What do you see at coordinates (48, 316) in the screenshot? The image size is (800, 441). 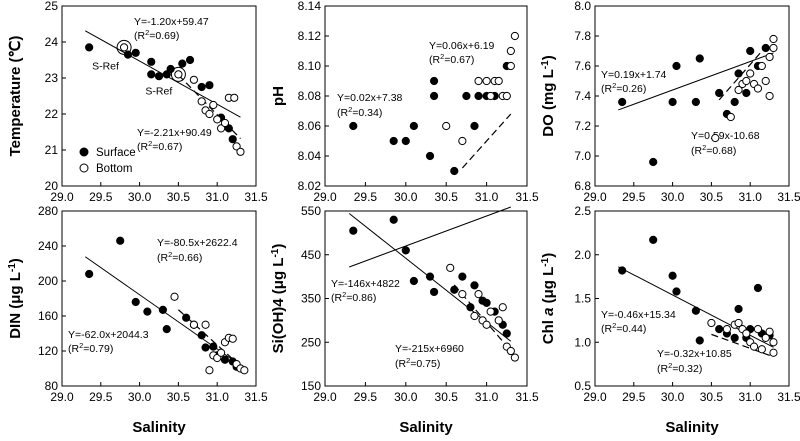 I see `y-tick-label: 160` at bounding box center [48, 316].